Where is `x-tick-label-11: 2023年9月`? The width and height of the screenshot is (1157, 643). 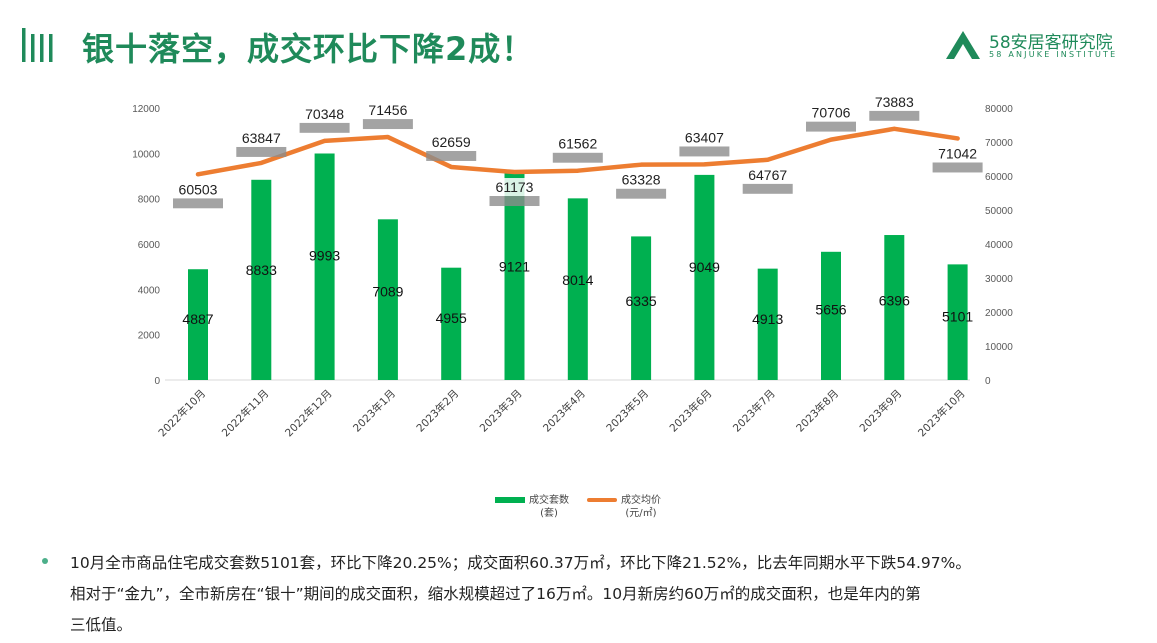
x-tick-label-11: 2023年9月 is located at coordinates (881, 411).